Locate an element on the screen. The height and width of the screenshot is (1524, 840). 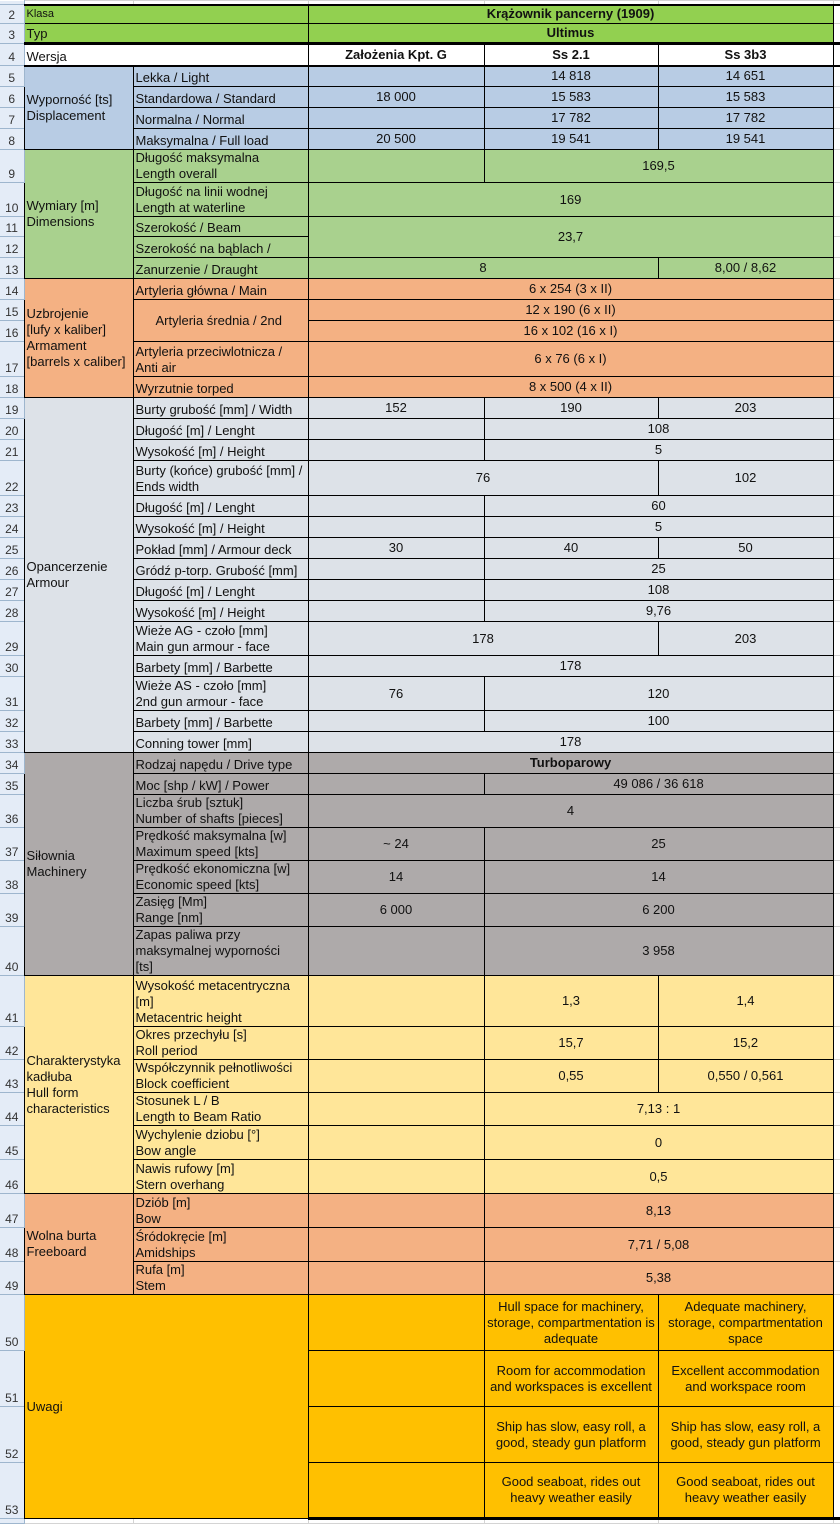
value-cell: 14 651 is located at coordinates (745, 75).